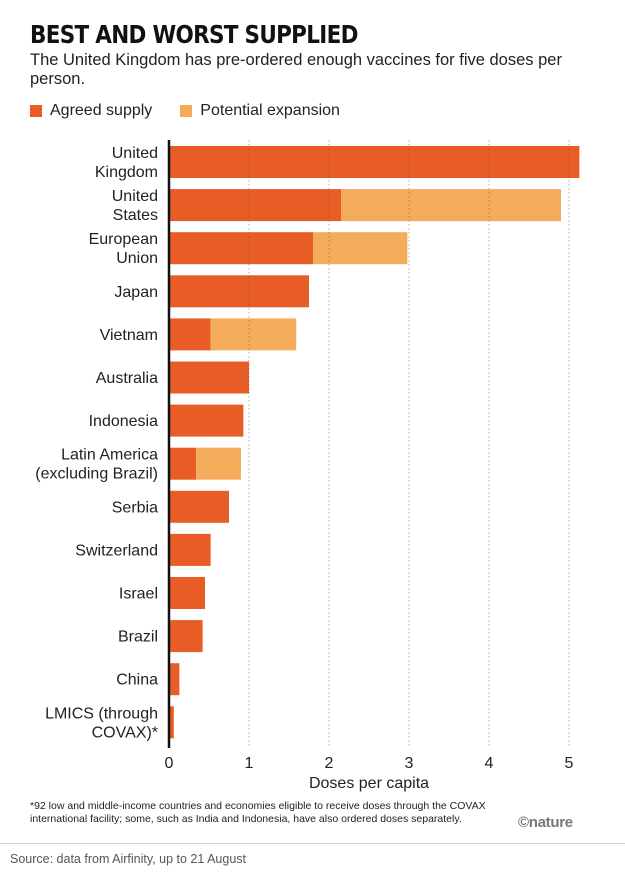 Image resolution: width=625 pixels, height=891 pixels. I want to click on x-tick-label-5: 5, so click(569, 763).